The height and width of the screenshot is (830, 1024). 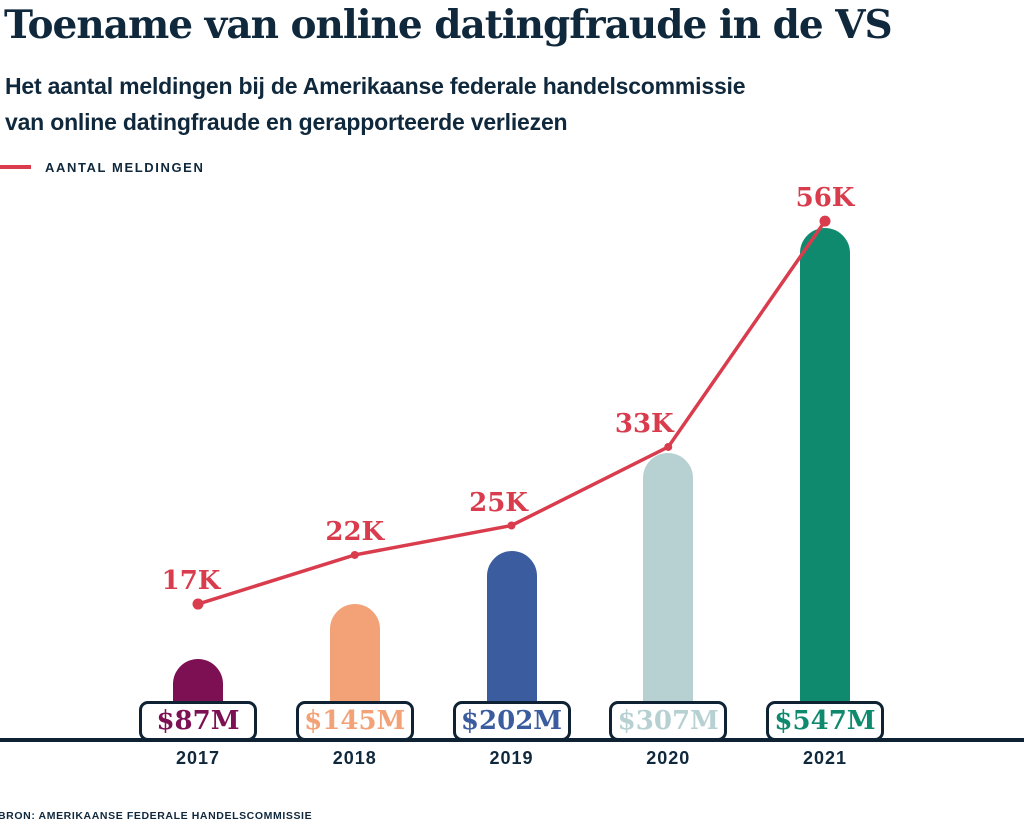 What do you see at coordinates (15, 167) in the screenshot?
I see `legend-line-swatch` at bounding box center [15, 167].